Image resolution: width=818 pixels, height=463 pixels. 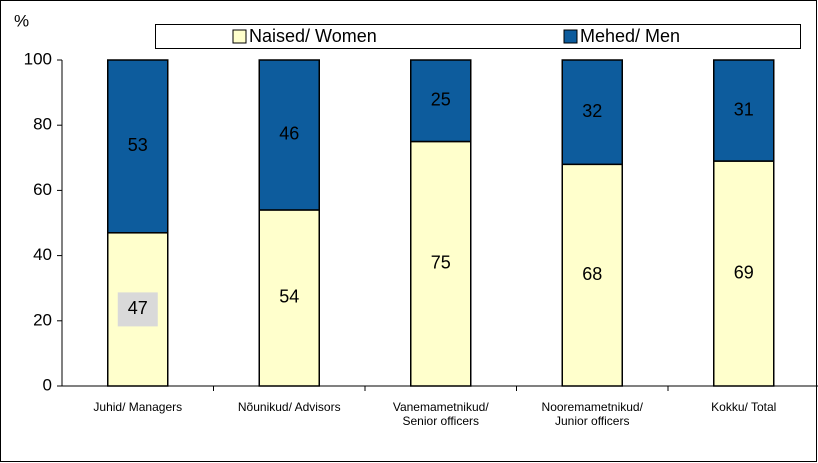 I want to click on legend-box, so click(x=478, y=36).